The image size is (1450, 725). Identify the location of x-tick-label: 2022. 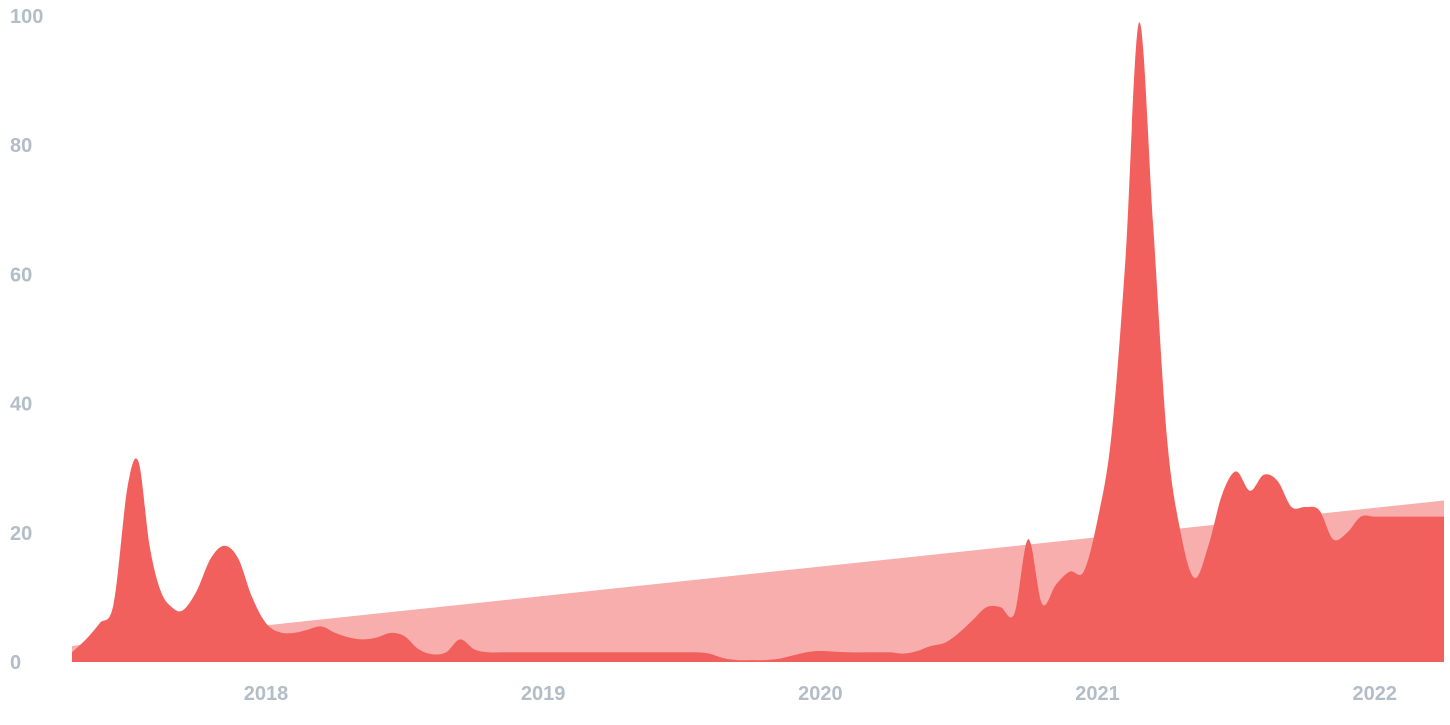
(1374, 694).